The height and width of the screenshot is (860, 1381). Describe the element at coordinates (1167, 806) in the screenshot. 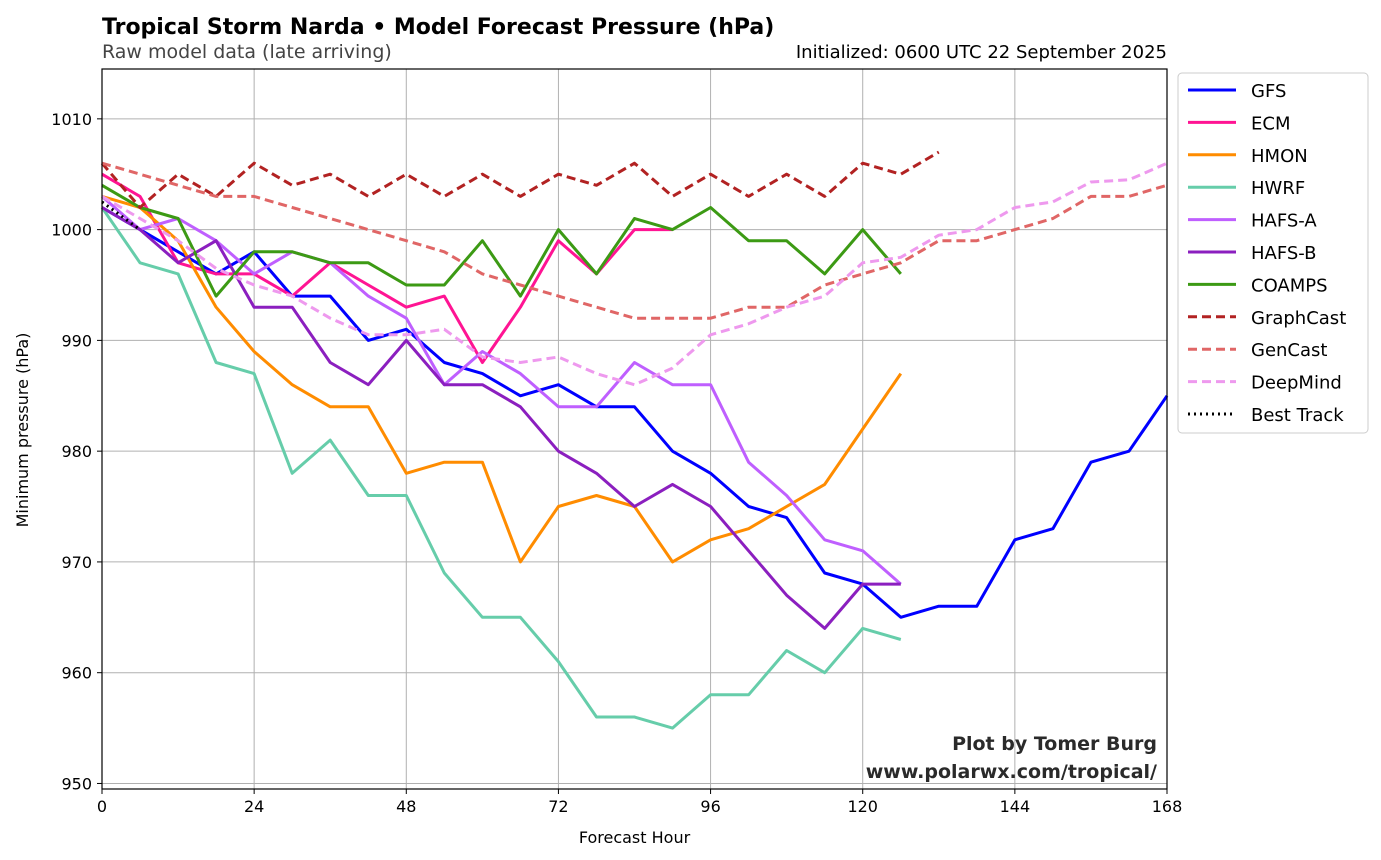

I see `x-tick-label: 168` at that location.